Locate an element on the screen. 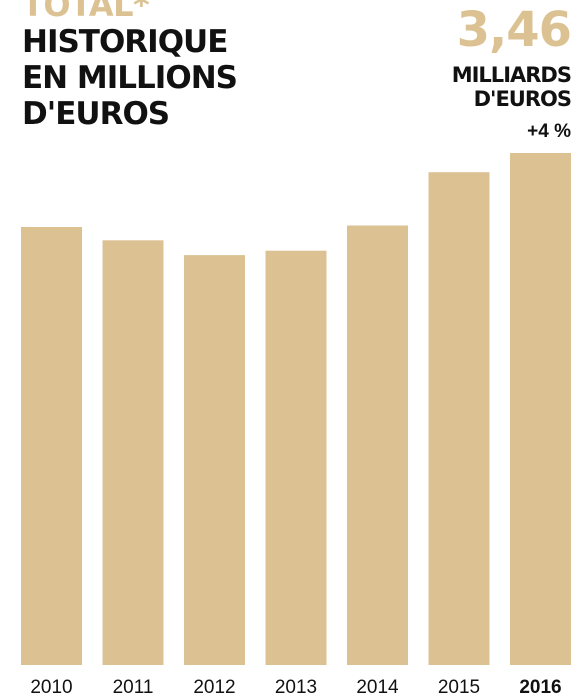 This screenshot has width=575, height=696. x-tick-label-2016: 2016 is located at coordinates (540, 686).